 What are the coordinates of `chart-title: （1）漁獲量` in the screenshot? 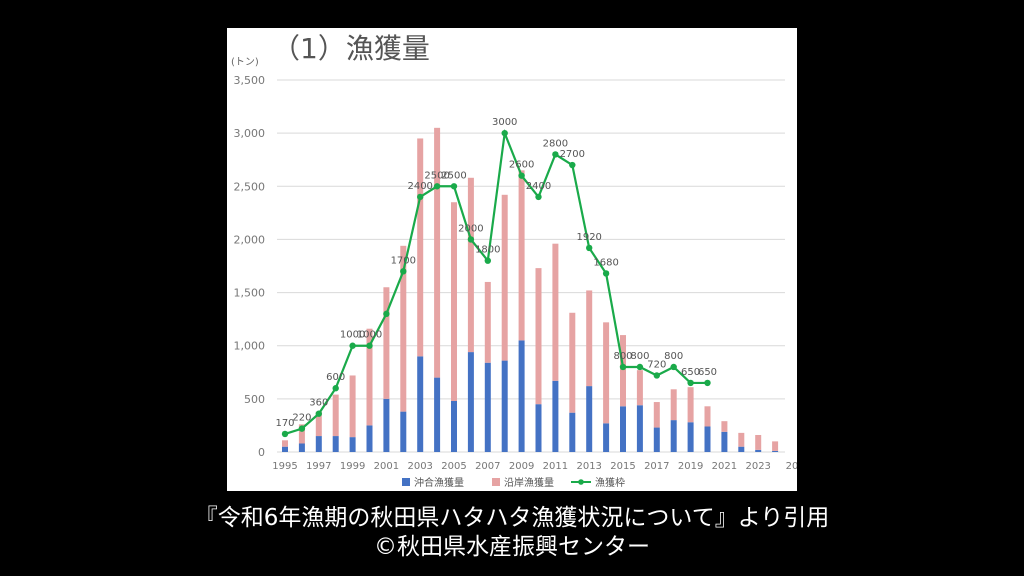 It's located at (351, 48).